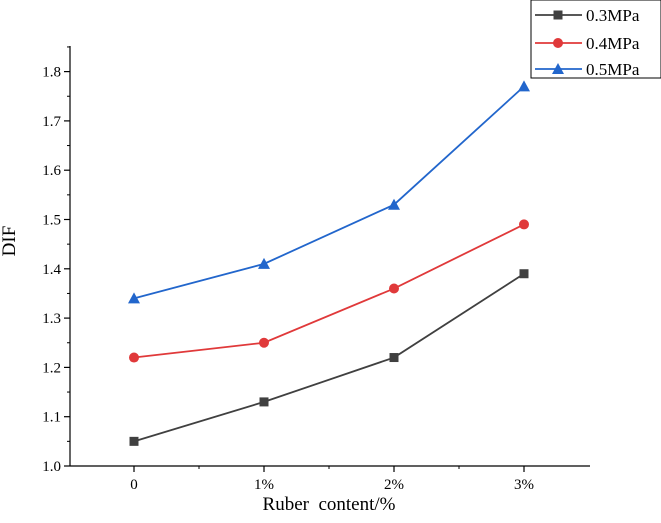 The height and width of the screenshot is (523, 661). Describe the element at coordinates (51, 270) in the screenshot. I see `y-tick-label: 1.4` at that location.